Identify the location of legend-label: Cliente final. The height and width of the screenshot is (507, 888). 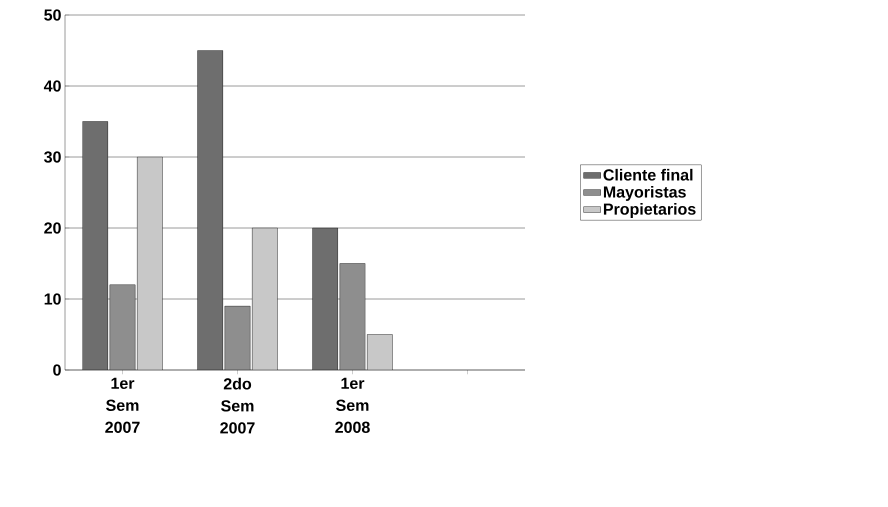
(648, 174).